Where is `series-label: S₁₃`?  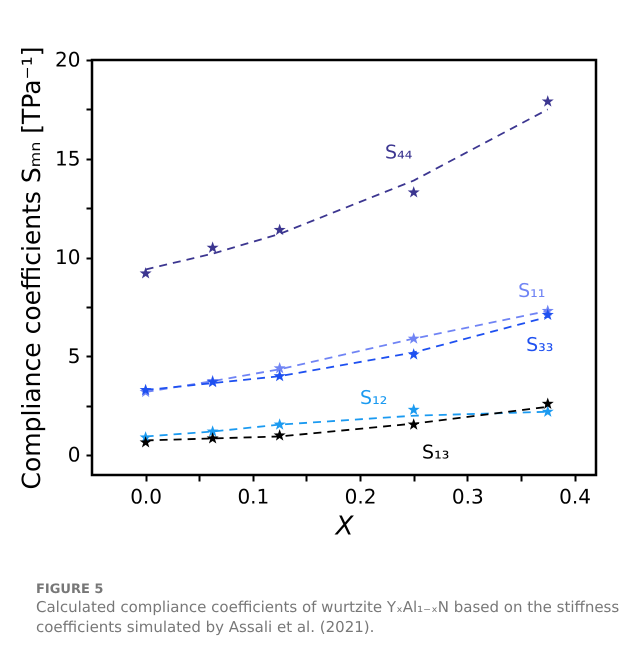 series-label: S₁₃ is located at coordinates (436, 453).